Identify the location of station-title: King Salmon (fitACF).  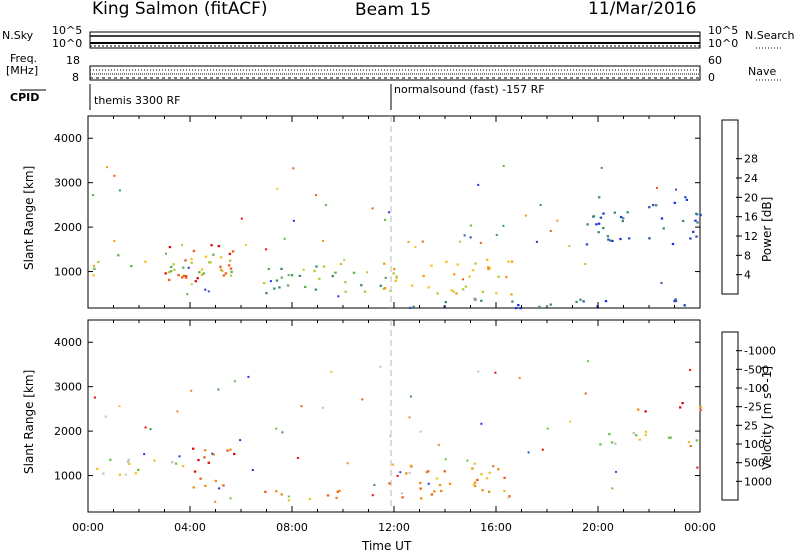
(180, 9).